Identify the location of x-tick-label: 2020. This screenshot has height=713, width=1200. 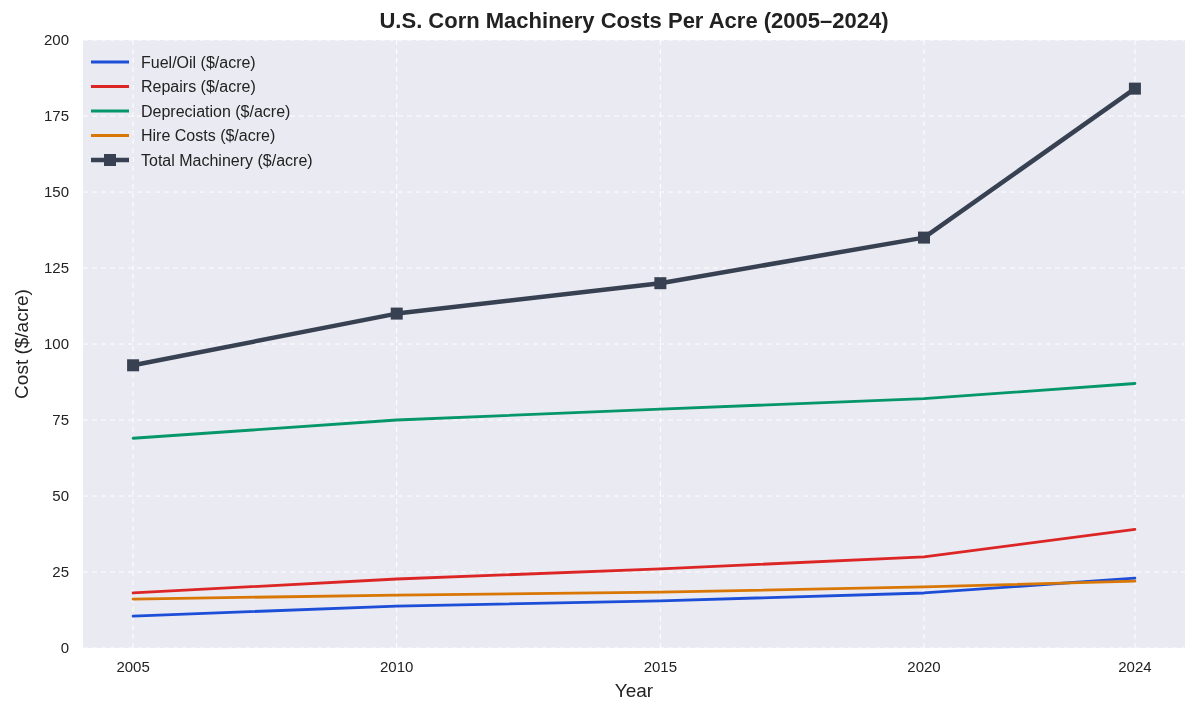
(924, 666).